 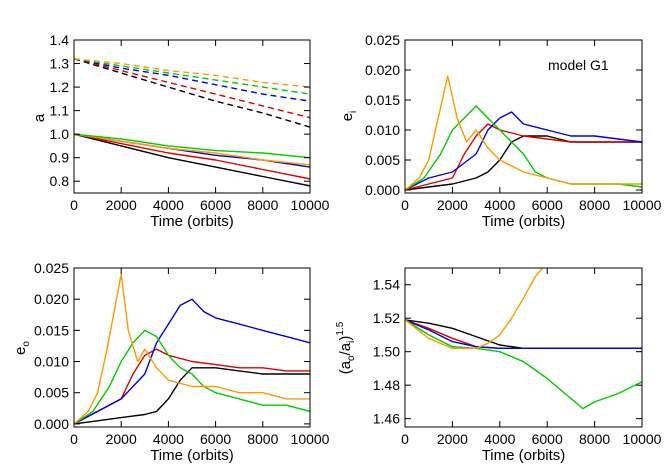 I want to click on y-tick-label: 1.1, so click(x=60, y=111).